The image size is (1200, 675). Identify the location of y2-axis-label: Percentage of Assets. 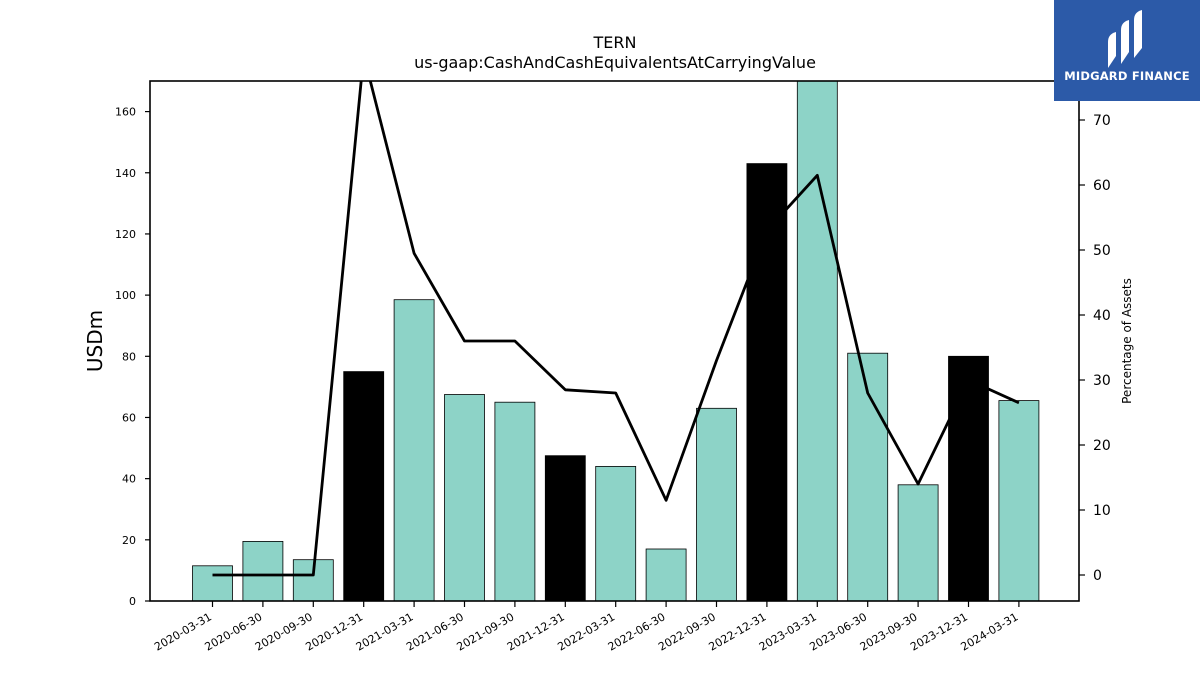
(1127, 341).